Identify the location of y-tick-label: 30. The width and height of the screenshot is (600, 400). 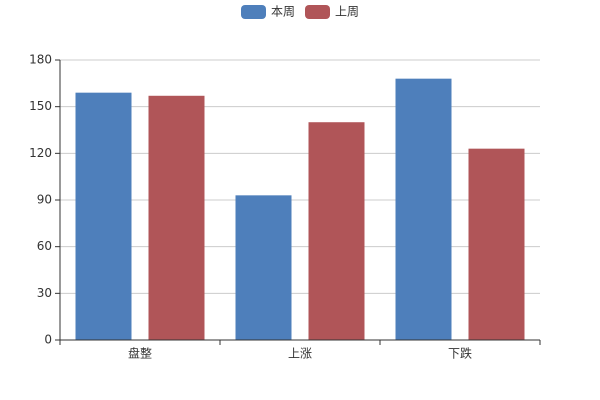
(44, 293).